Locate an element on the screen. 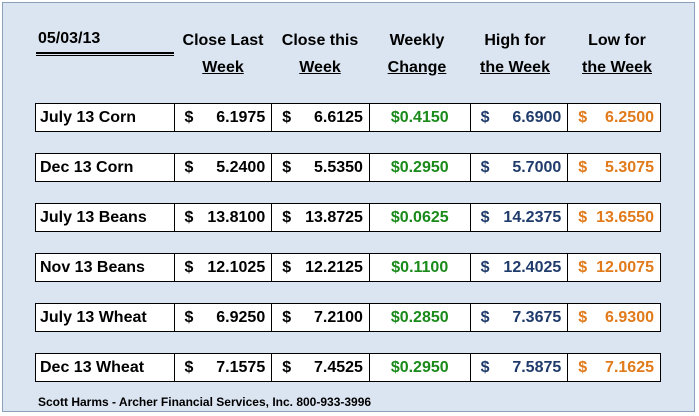 The image size is (699, 416). contract-name-cell: Dec 13 Corn is located at coordinates (105, 167).